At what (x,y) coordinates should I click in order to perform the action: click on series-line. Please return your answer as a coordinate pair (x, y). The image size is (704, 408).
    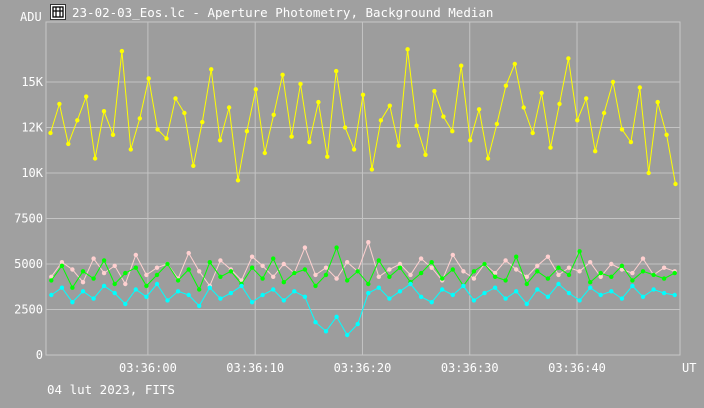
    Looking at the image, I should click on (362, 268).